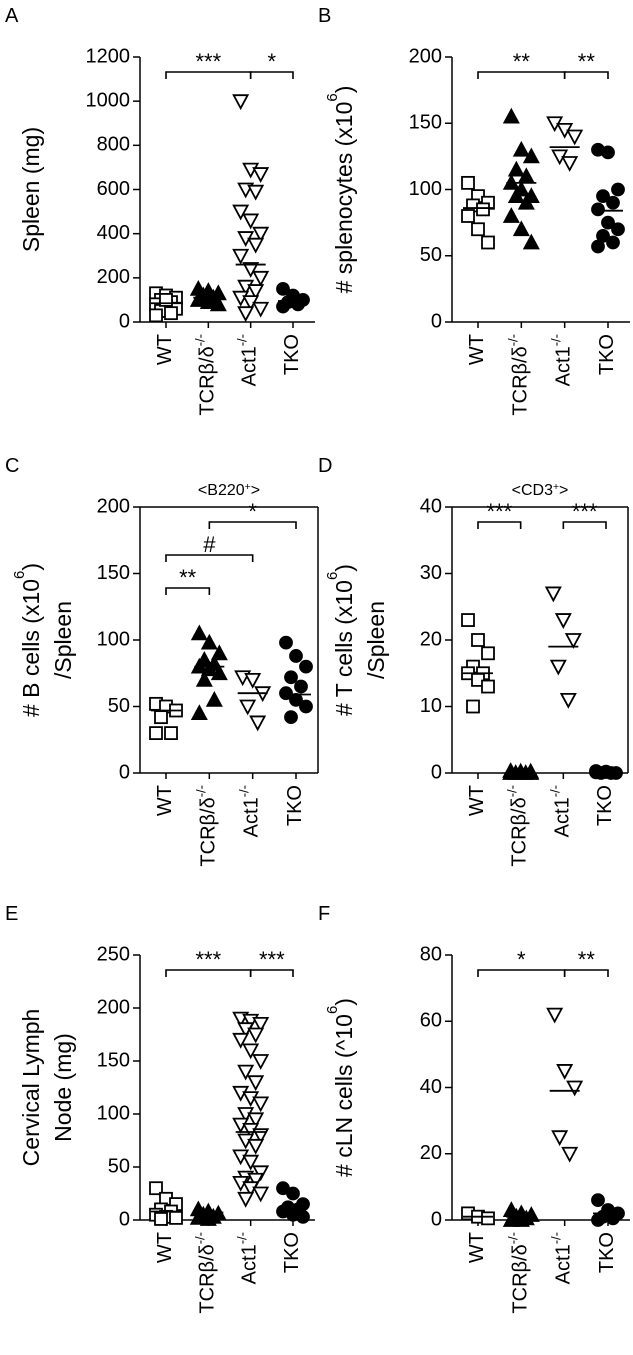 The height and width of the screenshot is (1355, 633). I want to click on significance: #, so click(209, 544).